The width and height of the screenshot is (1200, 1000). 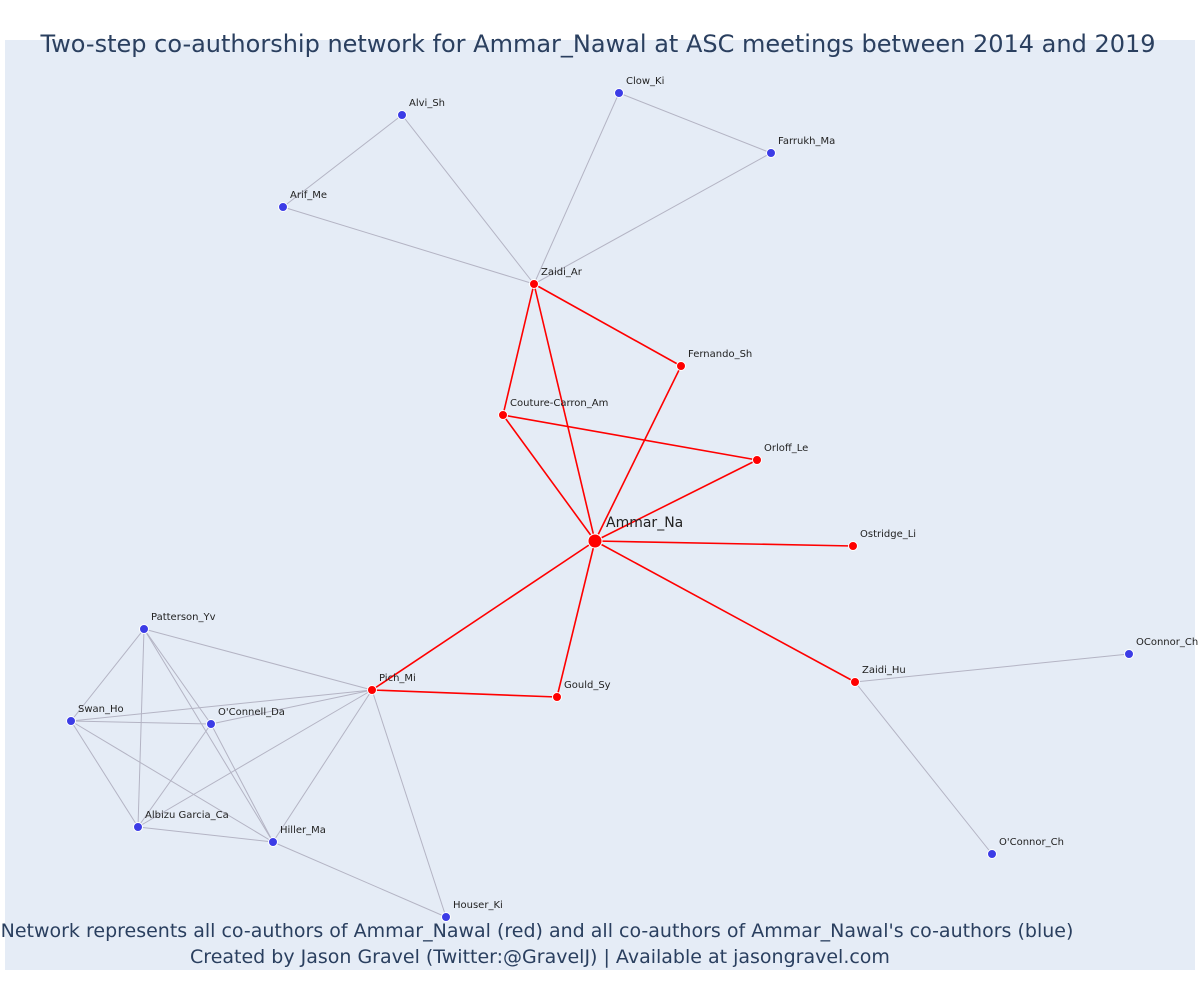 I want to click on edge-zaidi-hu-o-connor-ch, so click(x=923, y=768).